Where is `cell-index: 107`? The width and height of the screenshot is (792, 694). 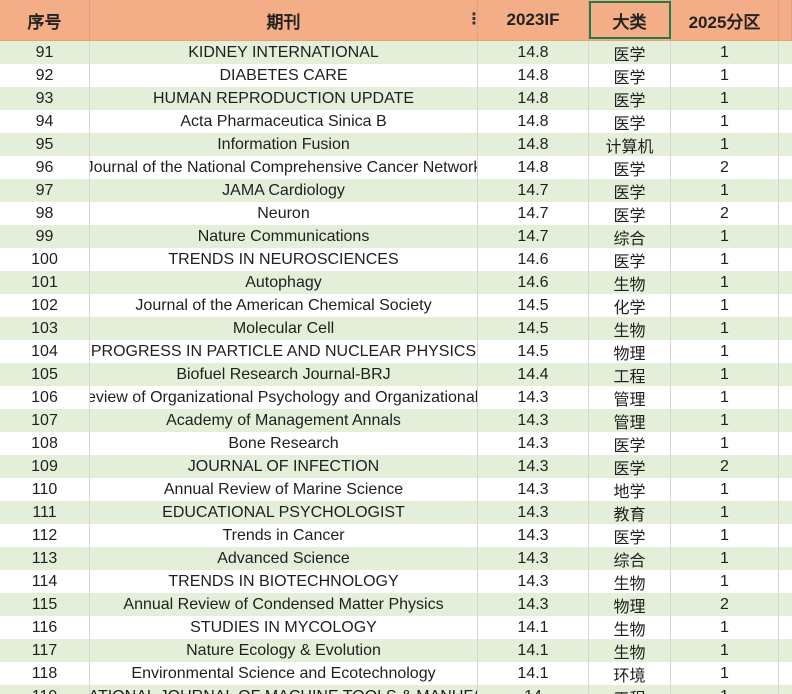
cell-index: 107 is located at coordinates (45, 420).